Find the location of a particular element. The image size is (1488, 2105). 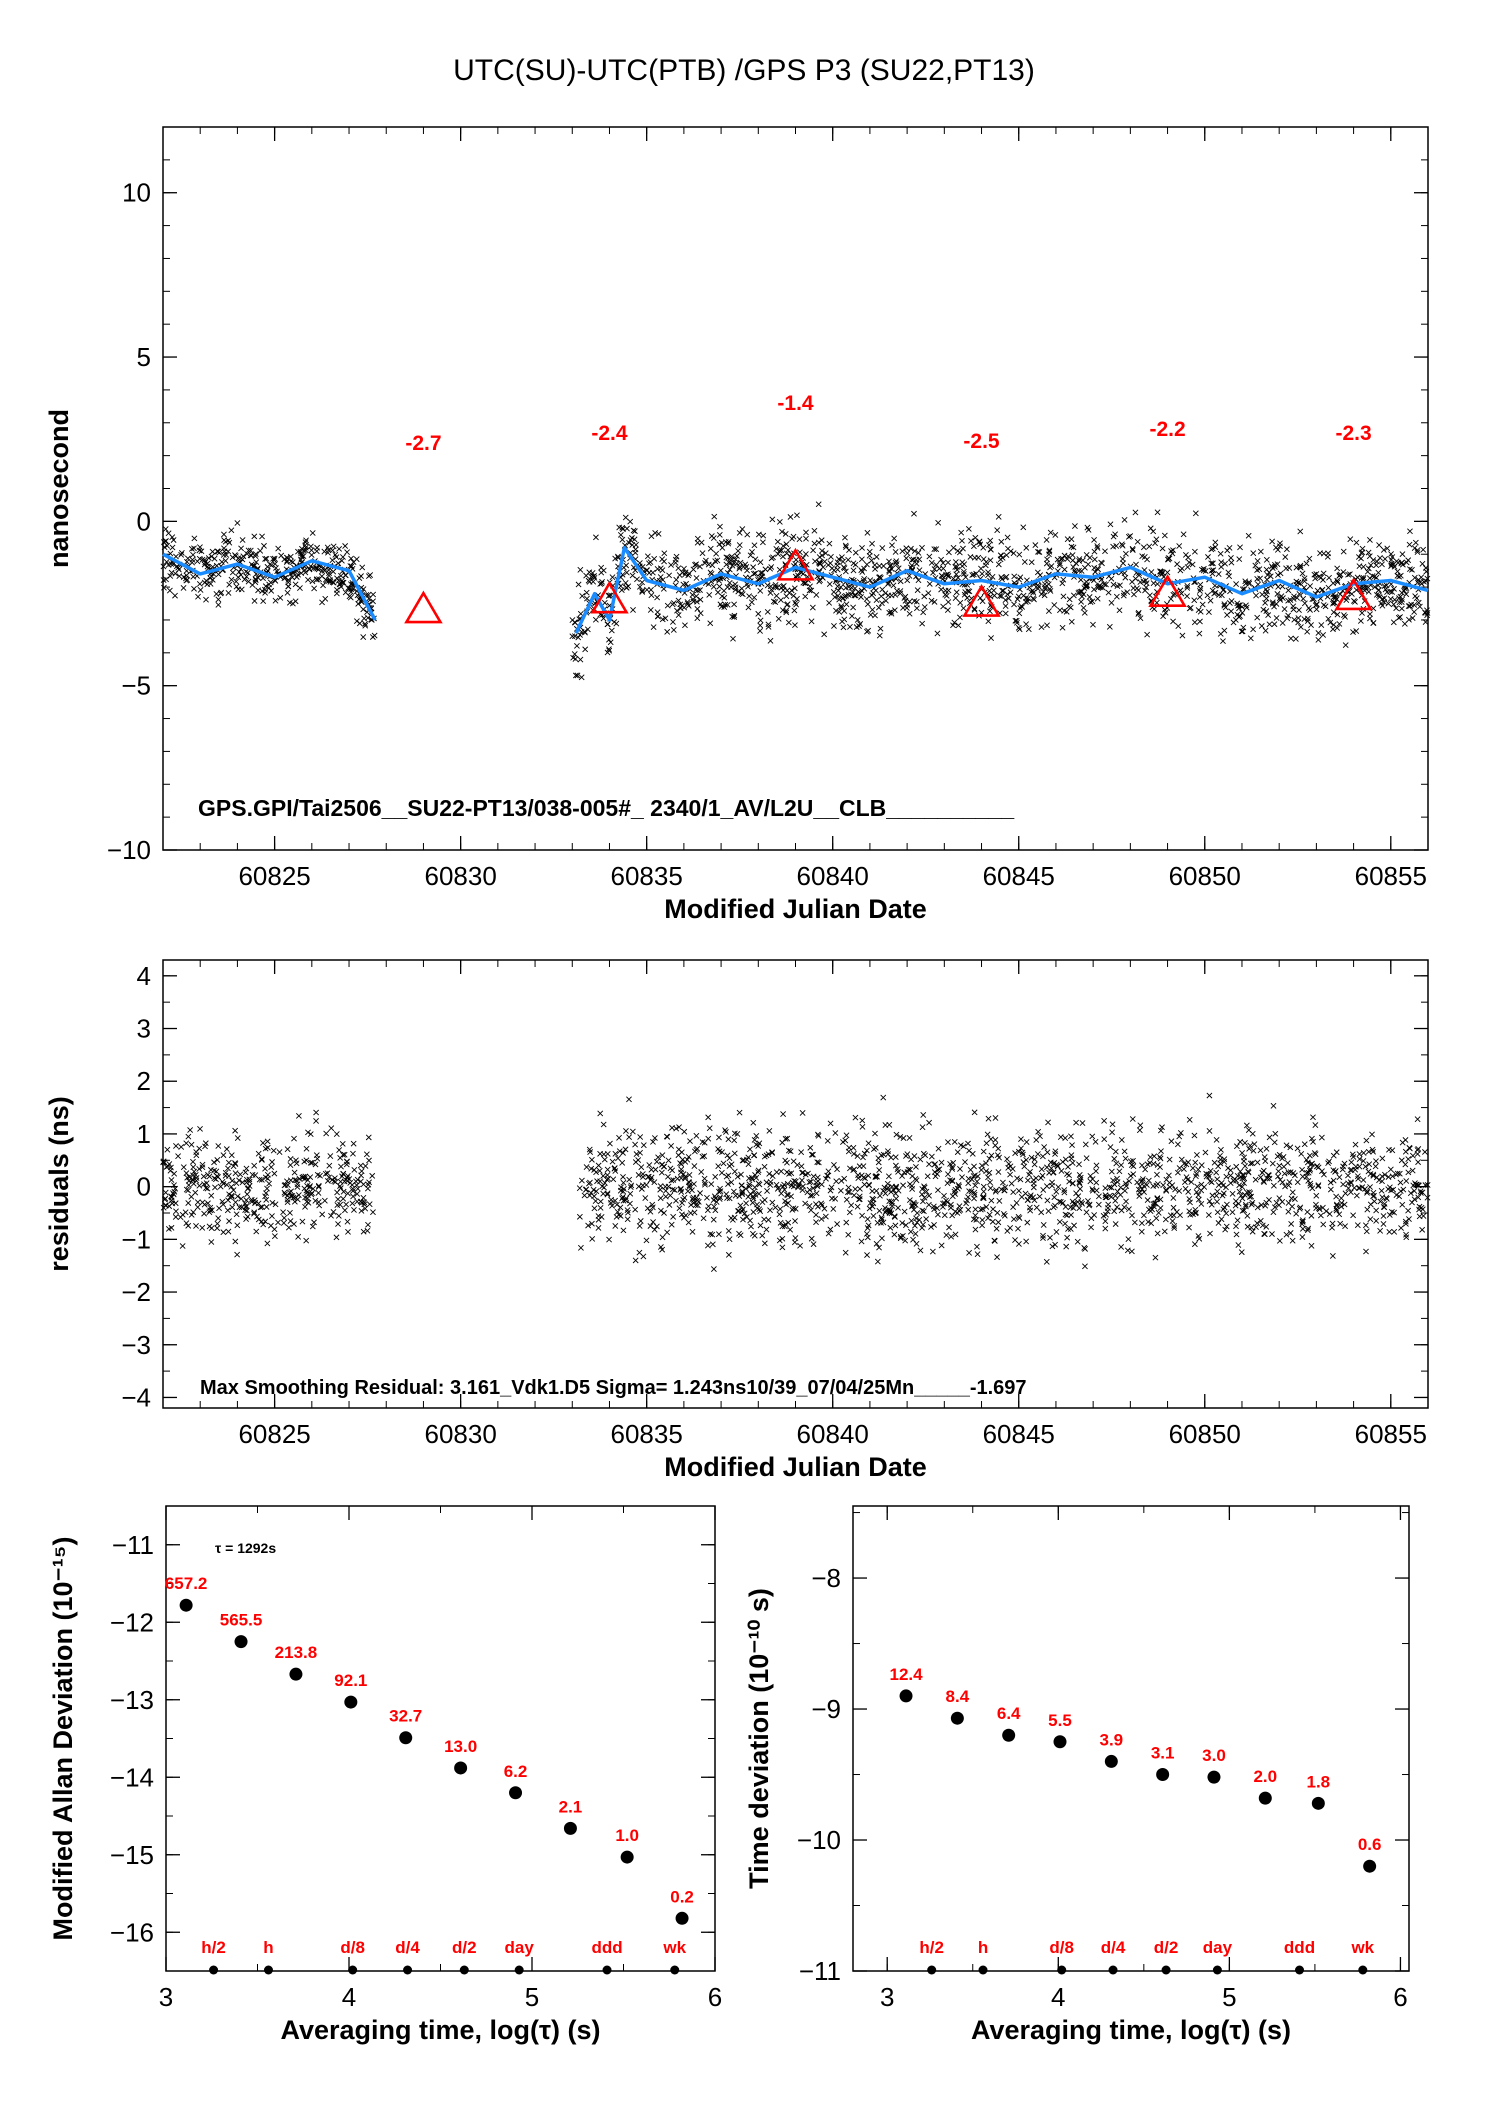

x-tick-label: 60825 is located at coordinates (274, 1434).